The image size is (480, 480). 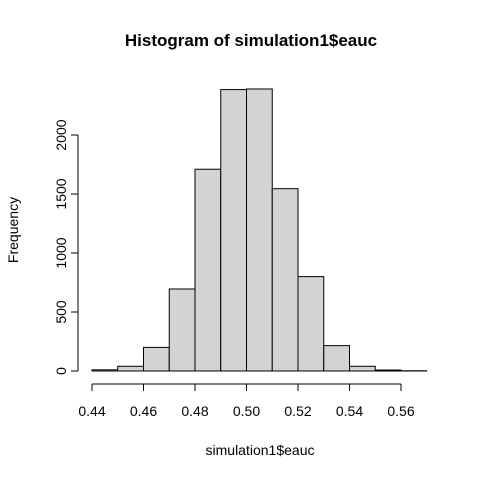 What do you see at coordinates (143, 411) in the screenshot?
I see `x-tick-label: 0.46` at bounding box center [143, 411].